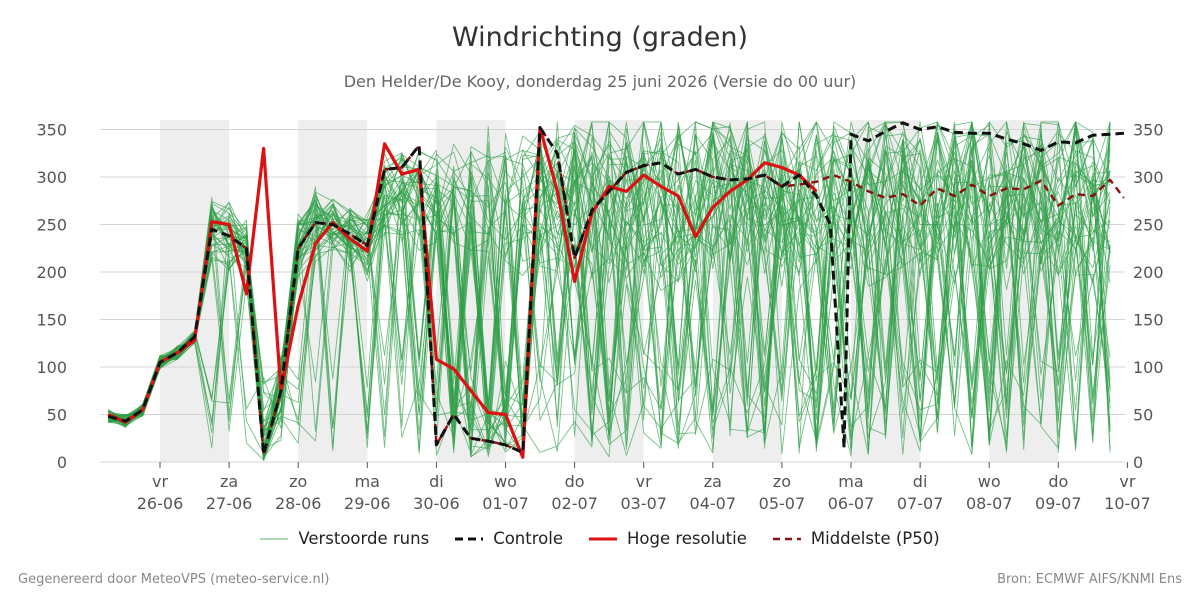 This screenshot has height=600, width=1200. Describe the element at coordinates (575, 481) in the screenshot. I see `x-tick-day-6: do` at that location.